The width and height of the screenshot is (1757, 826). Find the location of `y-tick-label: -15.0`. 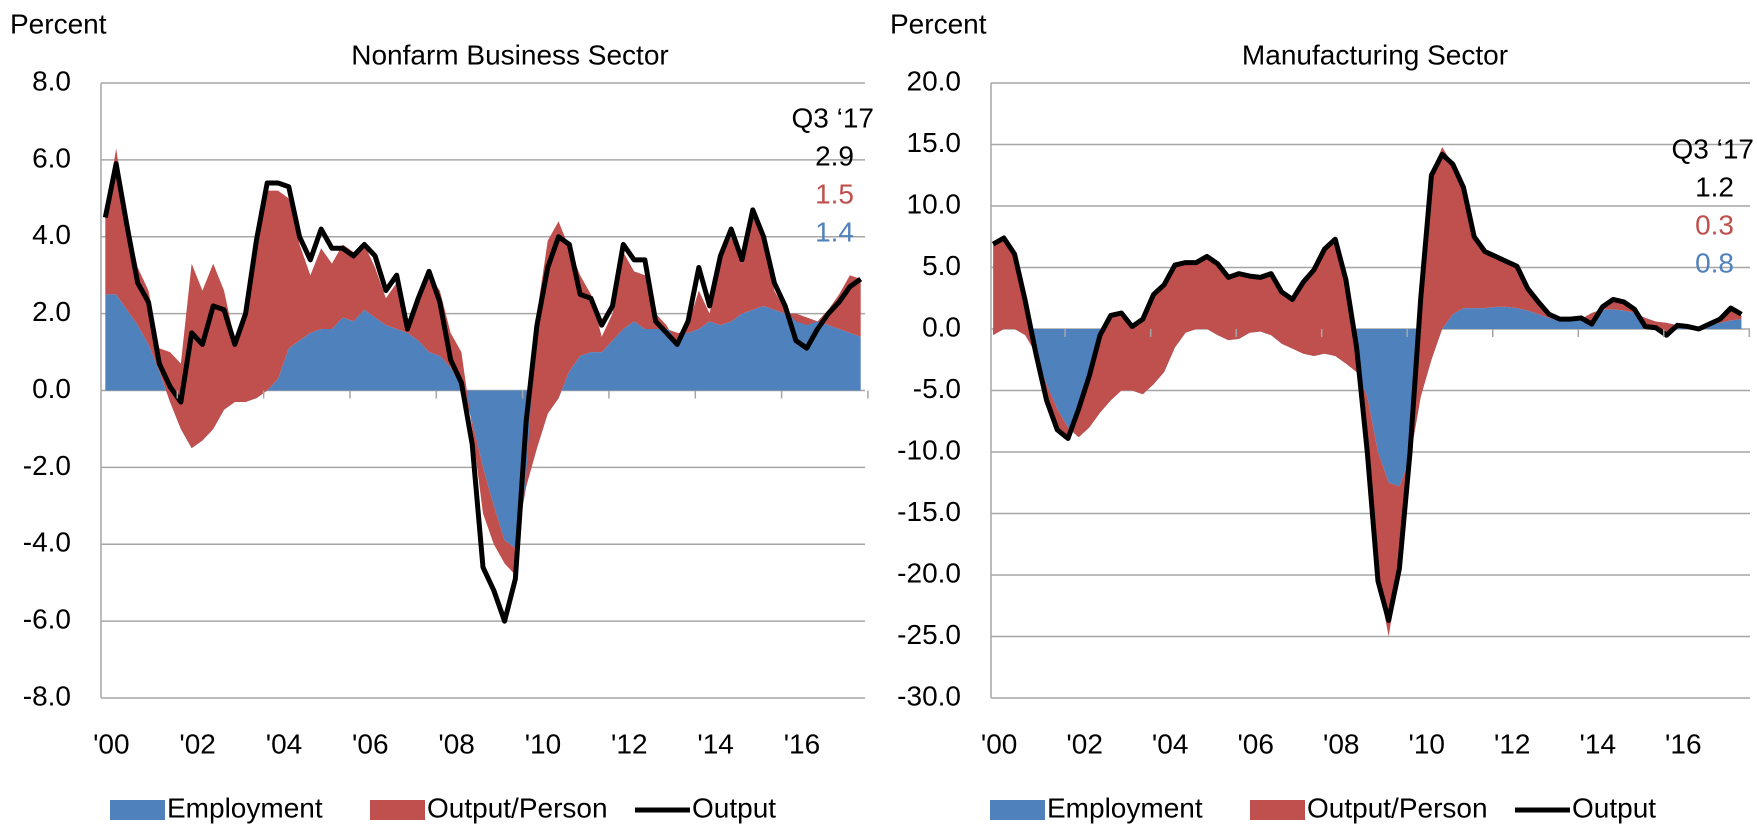

y-tick-label: -15.0 is located at coordinates (929, 511).